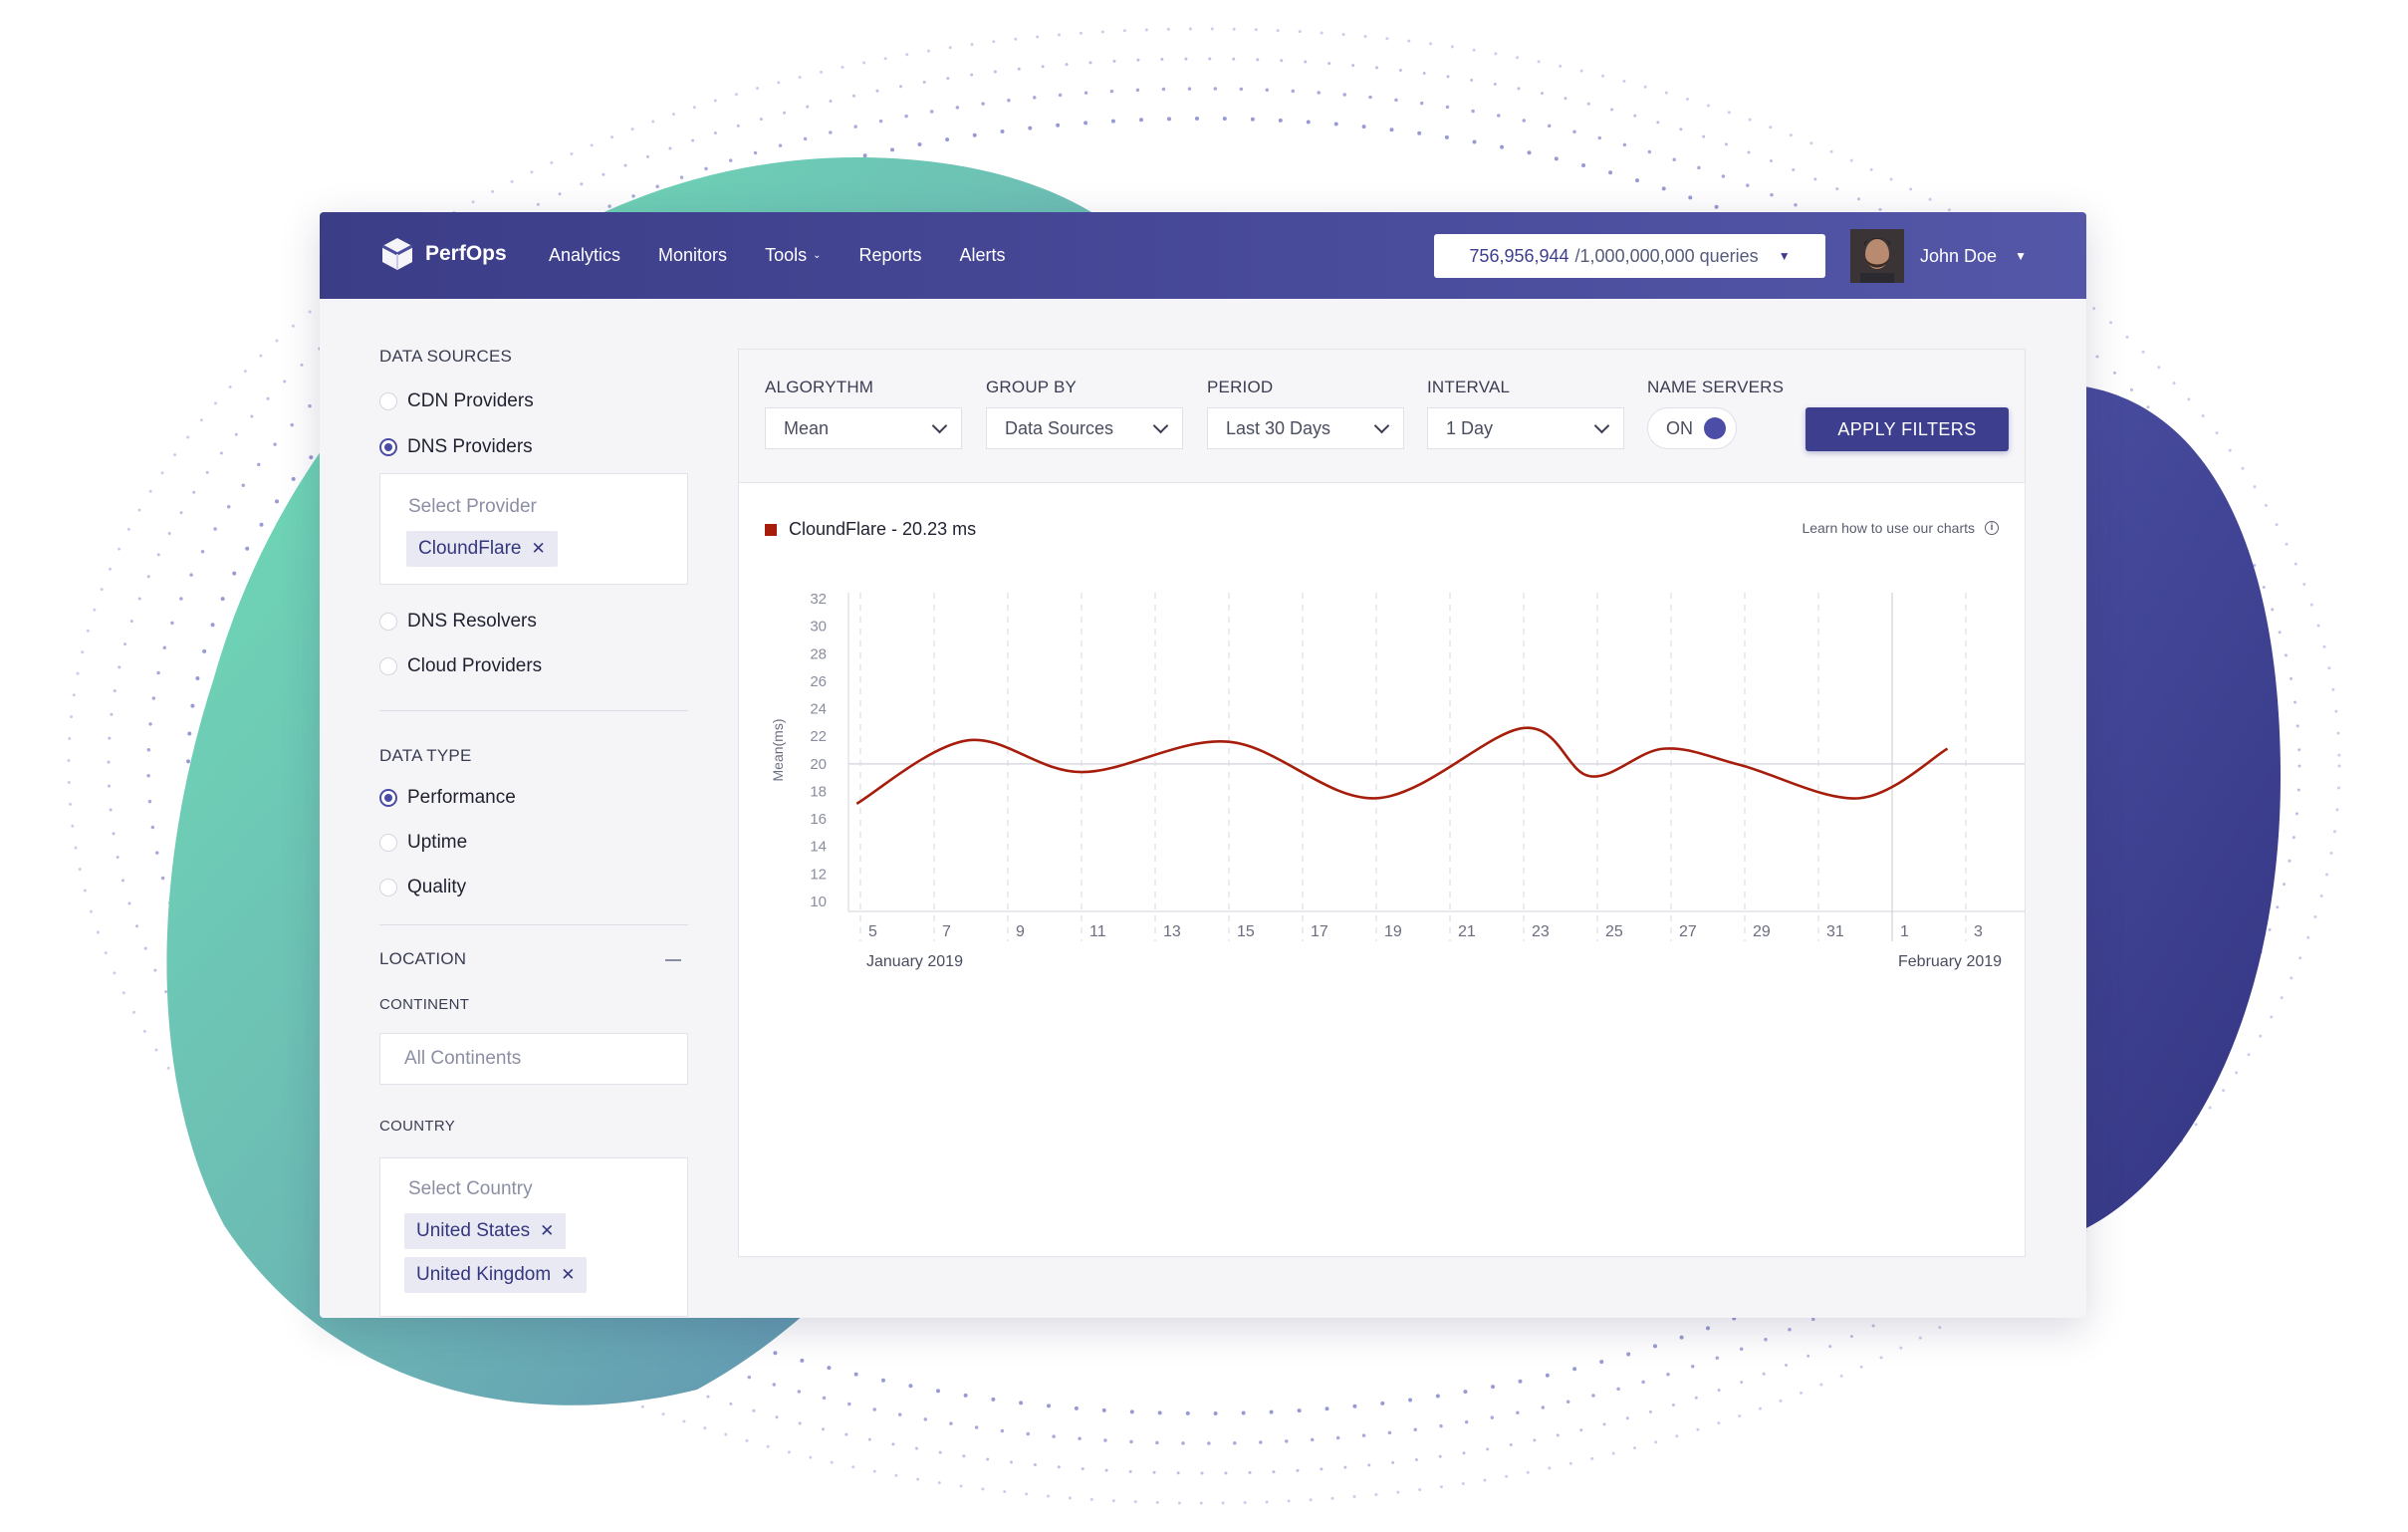 The height and width of the screenshot is (1532, 2408). Describe the element at coordinates (533, 924) in the screenshot. I see `divider` at that location.